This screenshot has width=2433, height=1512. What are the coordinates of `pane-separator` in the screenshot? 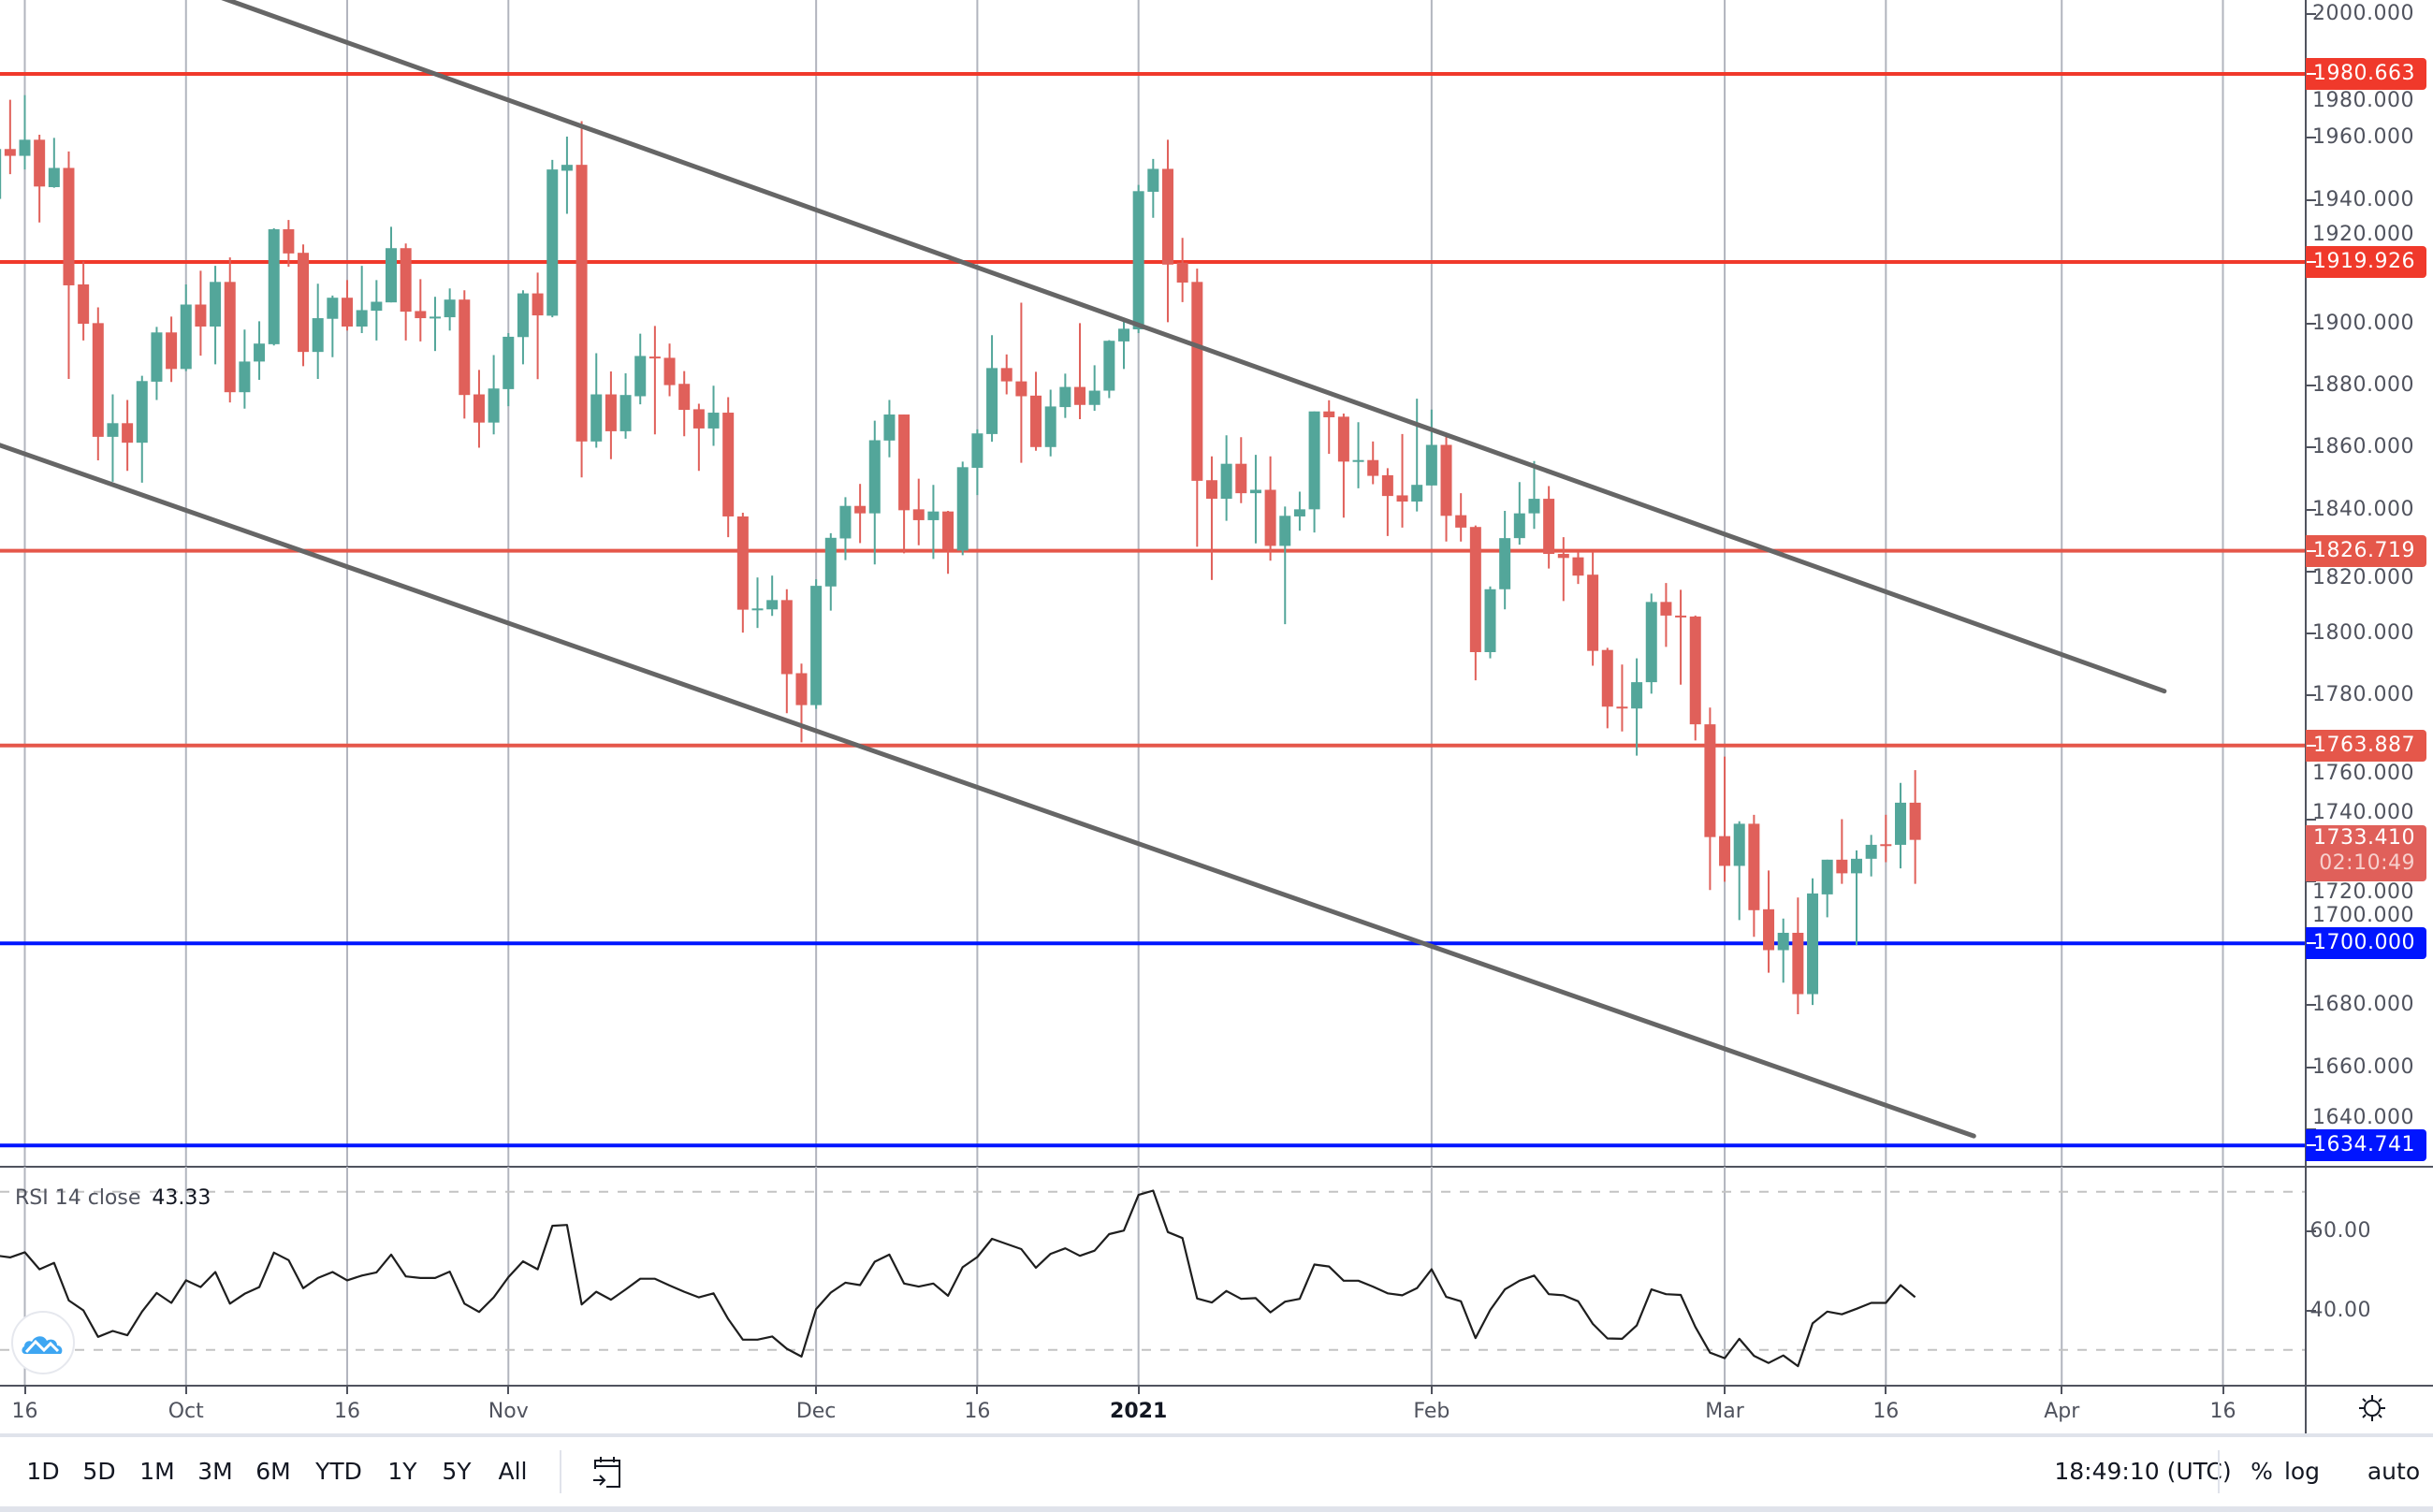 It's located at (1216, 1167).